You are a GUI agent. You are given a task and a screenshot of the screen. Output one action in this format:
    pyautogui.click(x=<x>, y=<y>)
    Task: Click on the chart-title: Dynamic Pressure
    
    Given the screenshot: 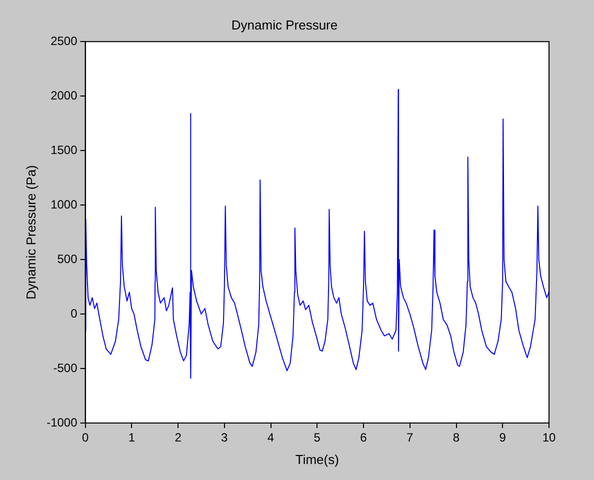 What is the action you would take?
    pyautogui.click(x=284, y=24)
    